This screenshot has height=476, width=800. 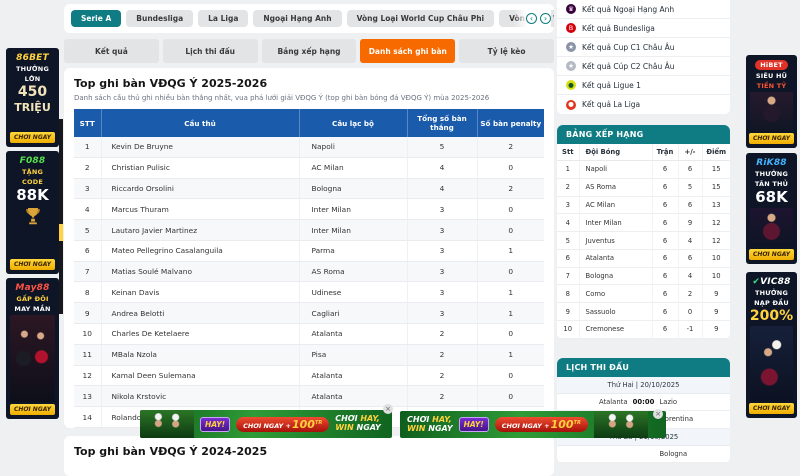 What do you see at coordinates (571, 104) in the screenshot?
I see `laliga-icon: ●` at bounding box center [571, 104].